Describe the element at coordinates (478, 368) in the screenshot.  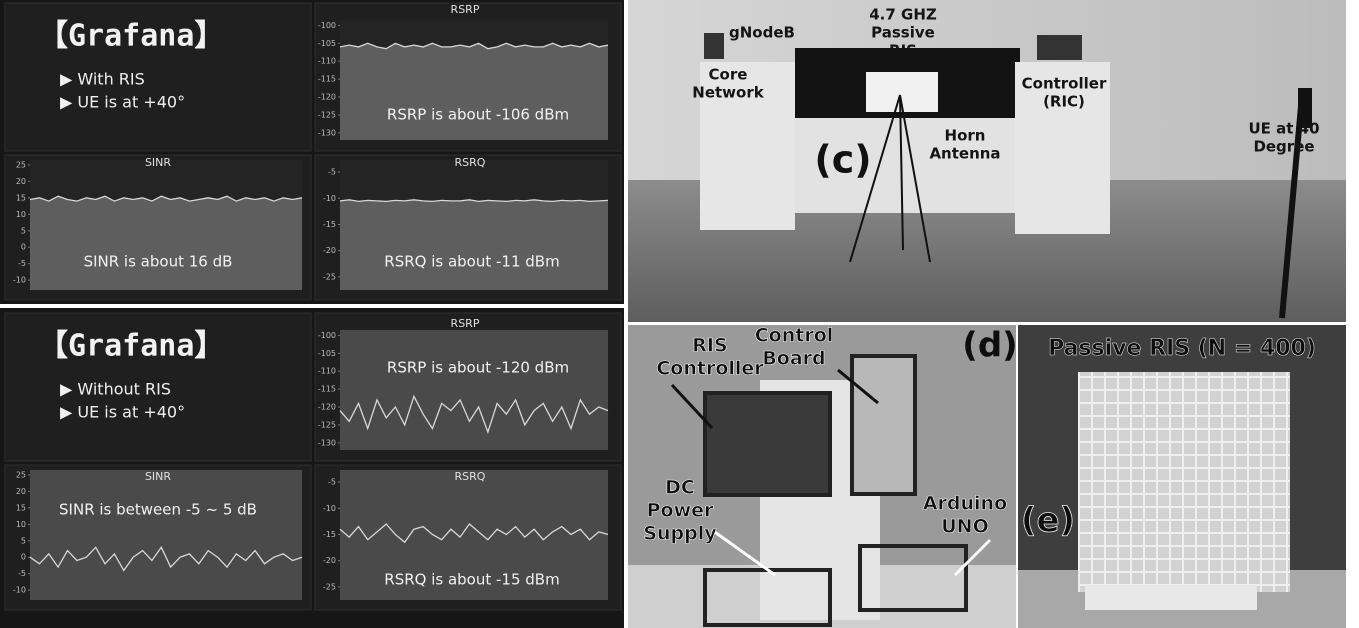
I see `annotation: RSRP is about -120 dBm` at that location.